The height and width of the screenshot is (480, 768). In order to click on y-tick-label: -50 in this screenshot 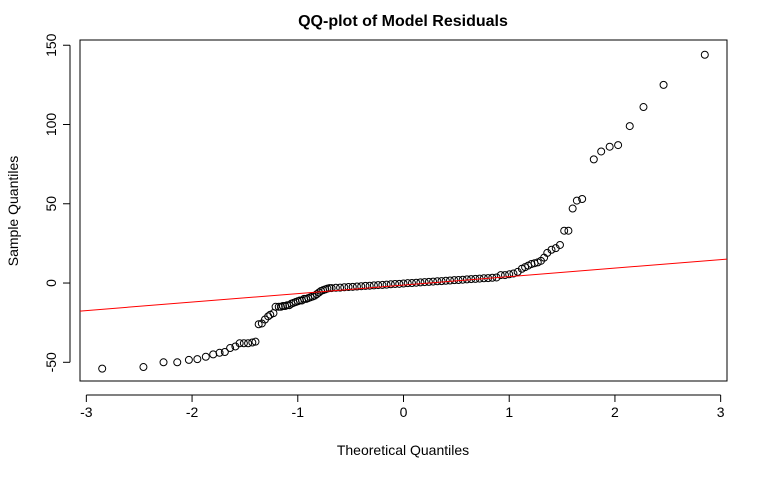, I will do `click(51, 362)`.